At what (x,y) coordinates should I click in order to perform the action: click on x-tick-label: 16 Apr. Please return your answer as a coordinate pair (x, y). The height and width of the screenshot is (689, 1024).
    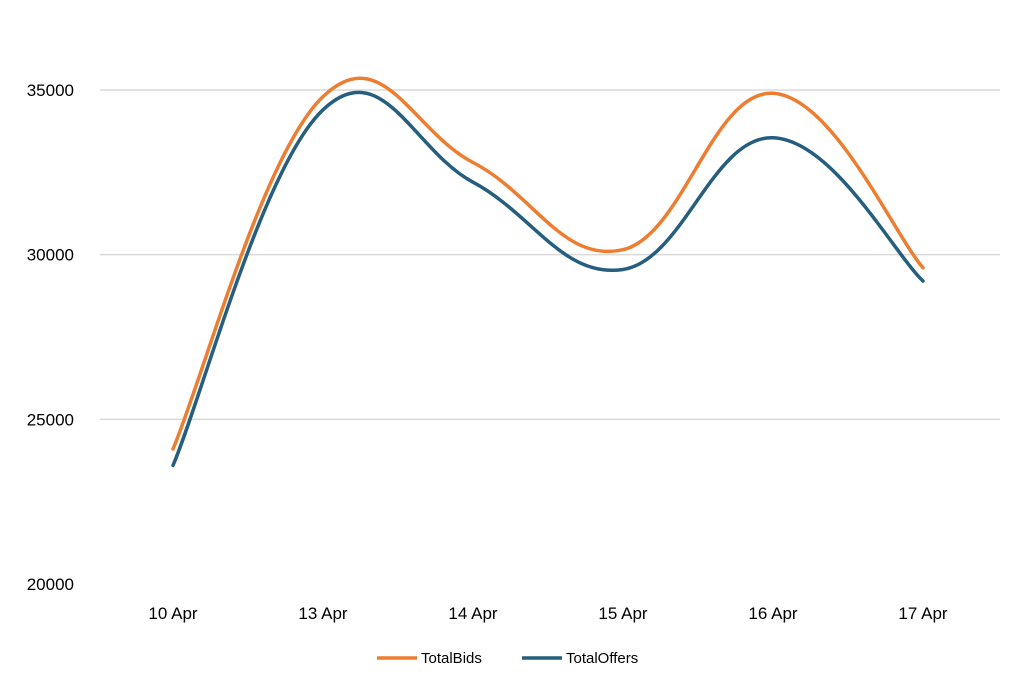
    Looking at the image, I should click on (772, 613).